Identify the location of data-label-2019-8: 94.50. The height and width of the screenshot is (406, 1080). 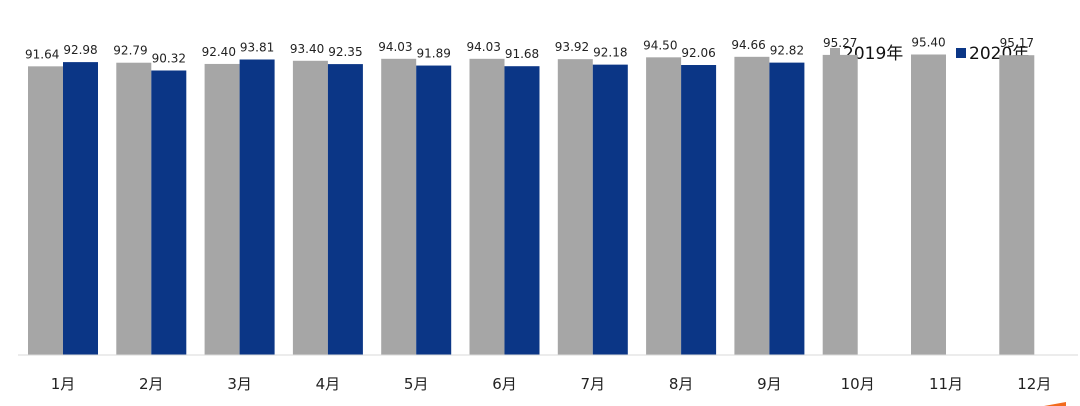
(660, 45).